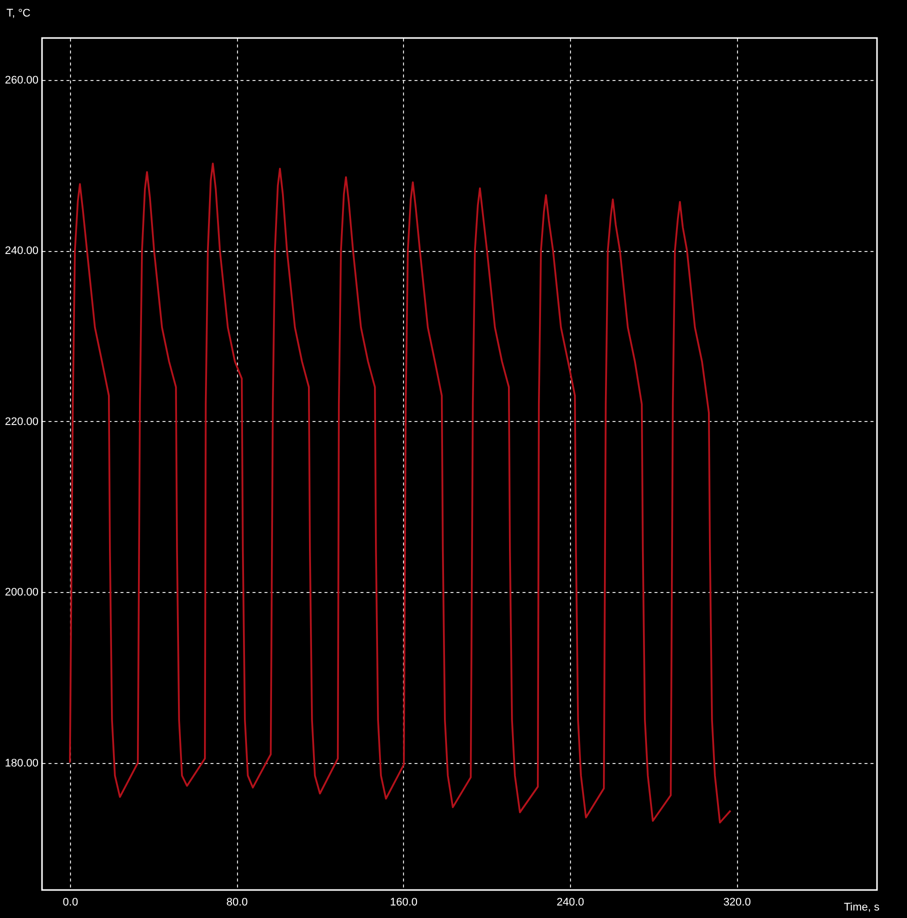 This screenshot has height=918, width=907. Describe the element at coordinates (18, 14) in the screenshot. I see `y-axis-title: T, °C` at that location.